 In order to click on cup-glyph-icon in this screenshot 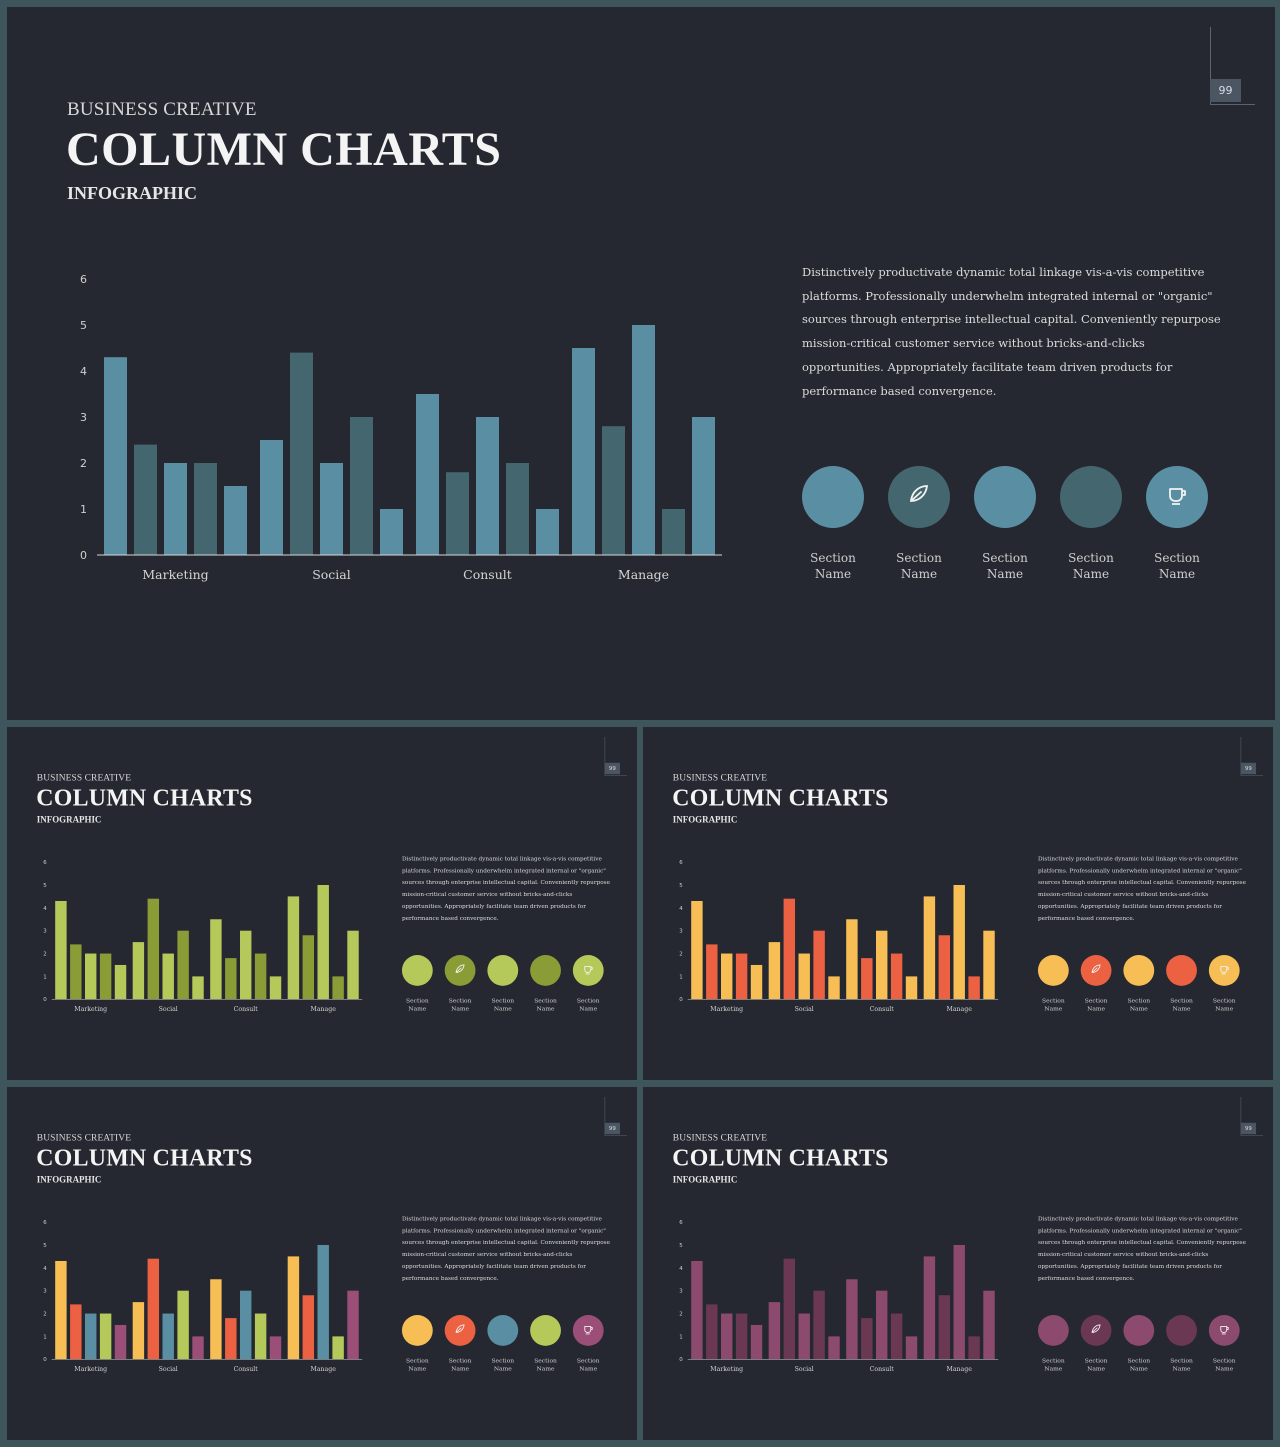, I will do `click(1224, 1330)`.